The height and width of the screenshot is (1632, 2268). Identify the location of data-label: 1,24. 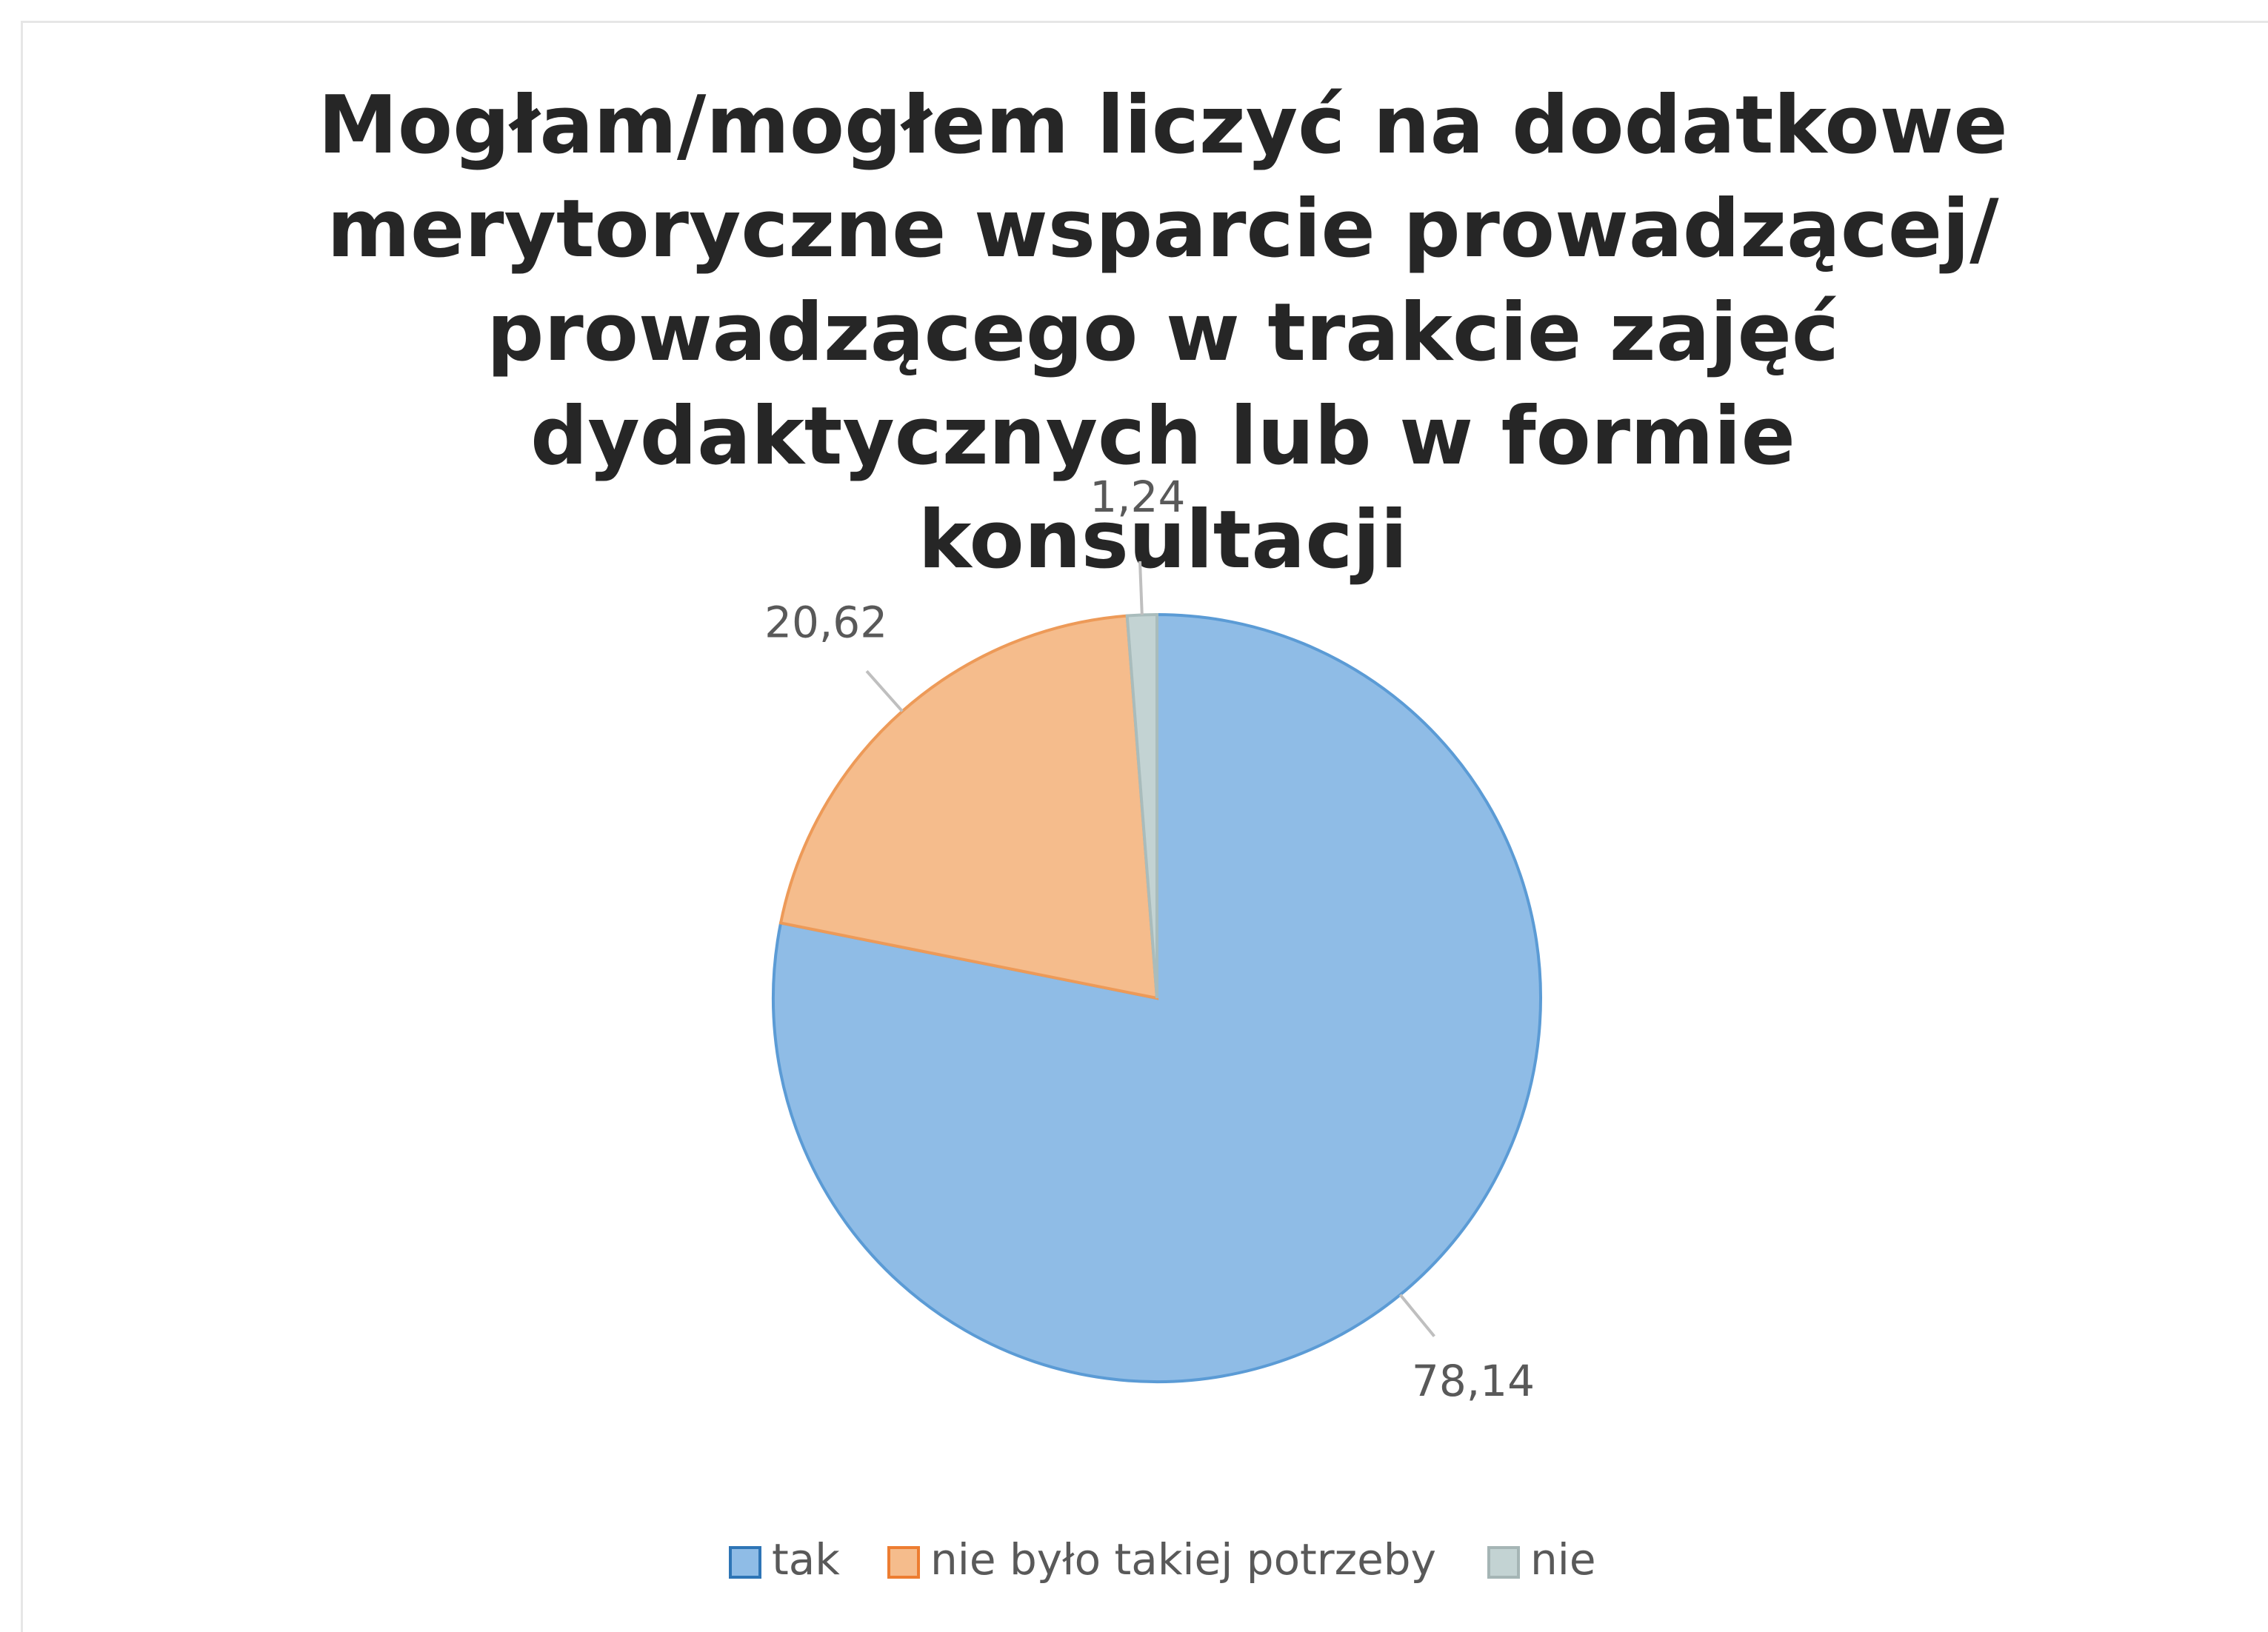
(1137, 497).